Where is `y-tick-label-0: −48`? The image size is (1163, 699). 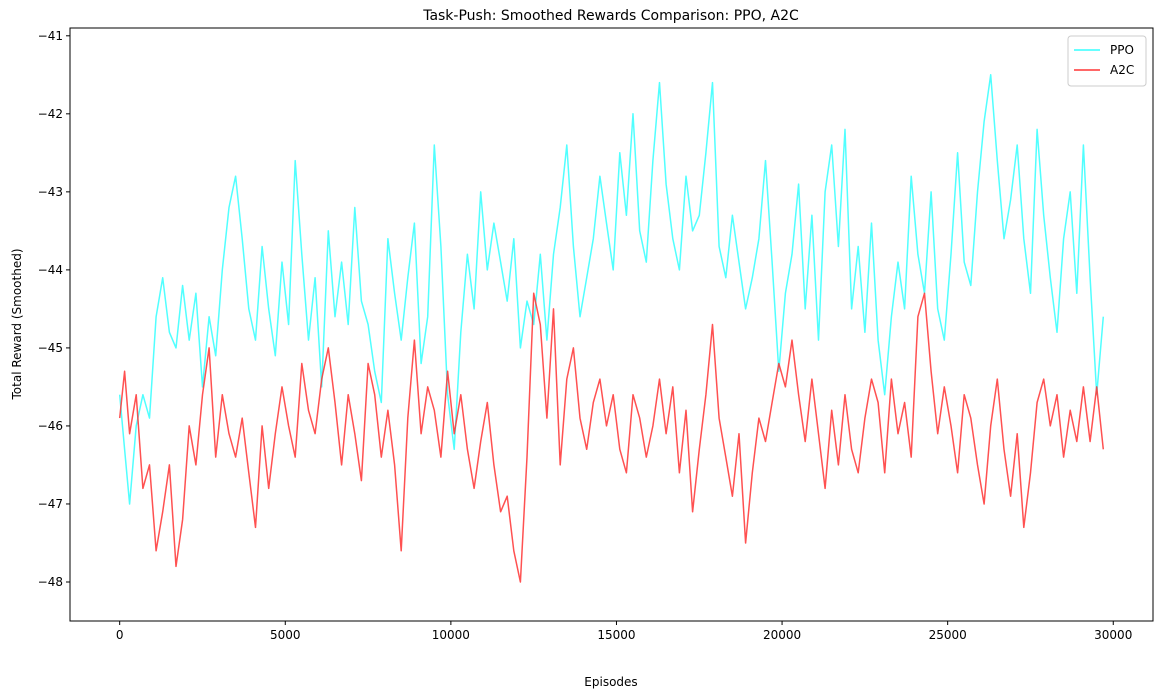 y-tick-label-0: −48 is located at coordinates (50, 582).